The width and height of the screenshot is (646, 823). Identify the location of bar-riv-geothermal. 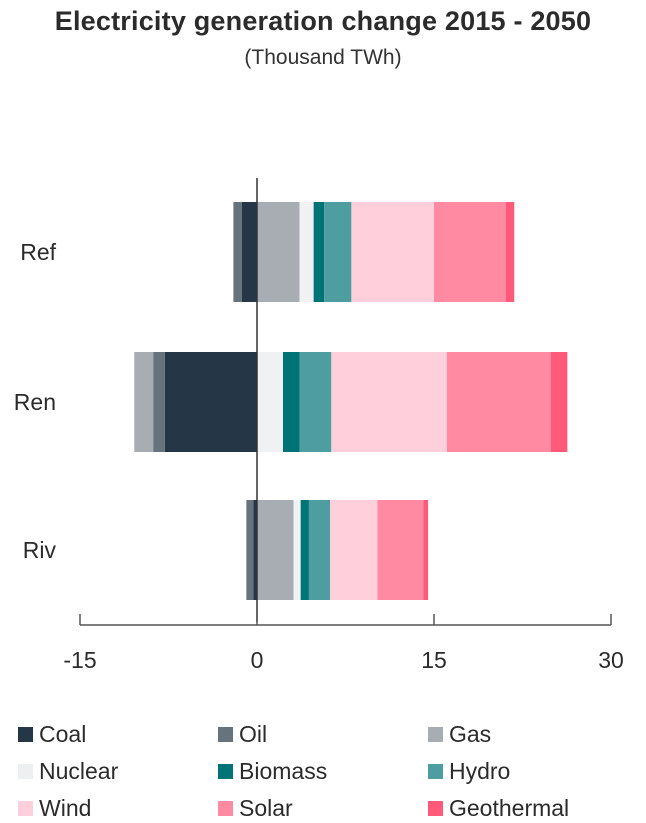
(426, 550).